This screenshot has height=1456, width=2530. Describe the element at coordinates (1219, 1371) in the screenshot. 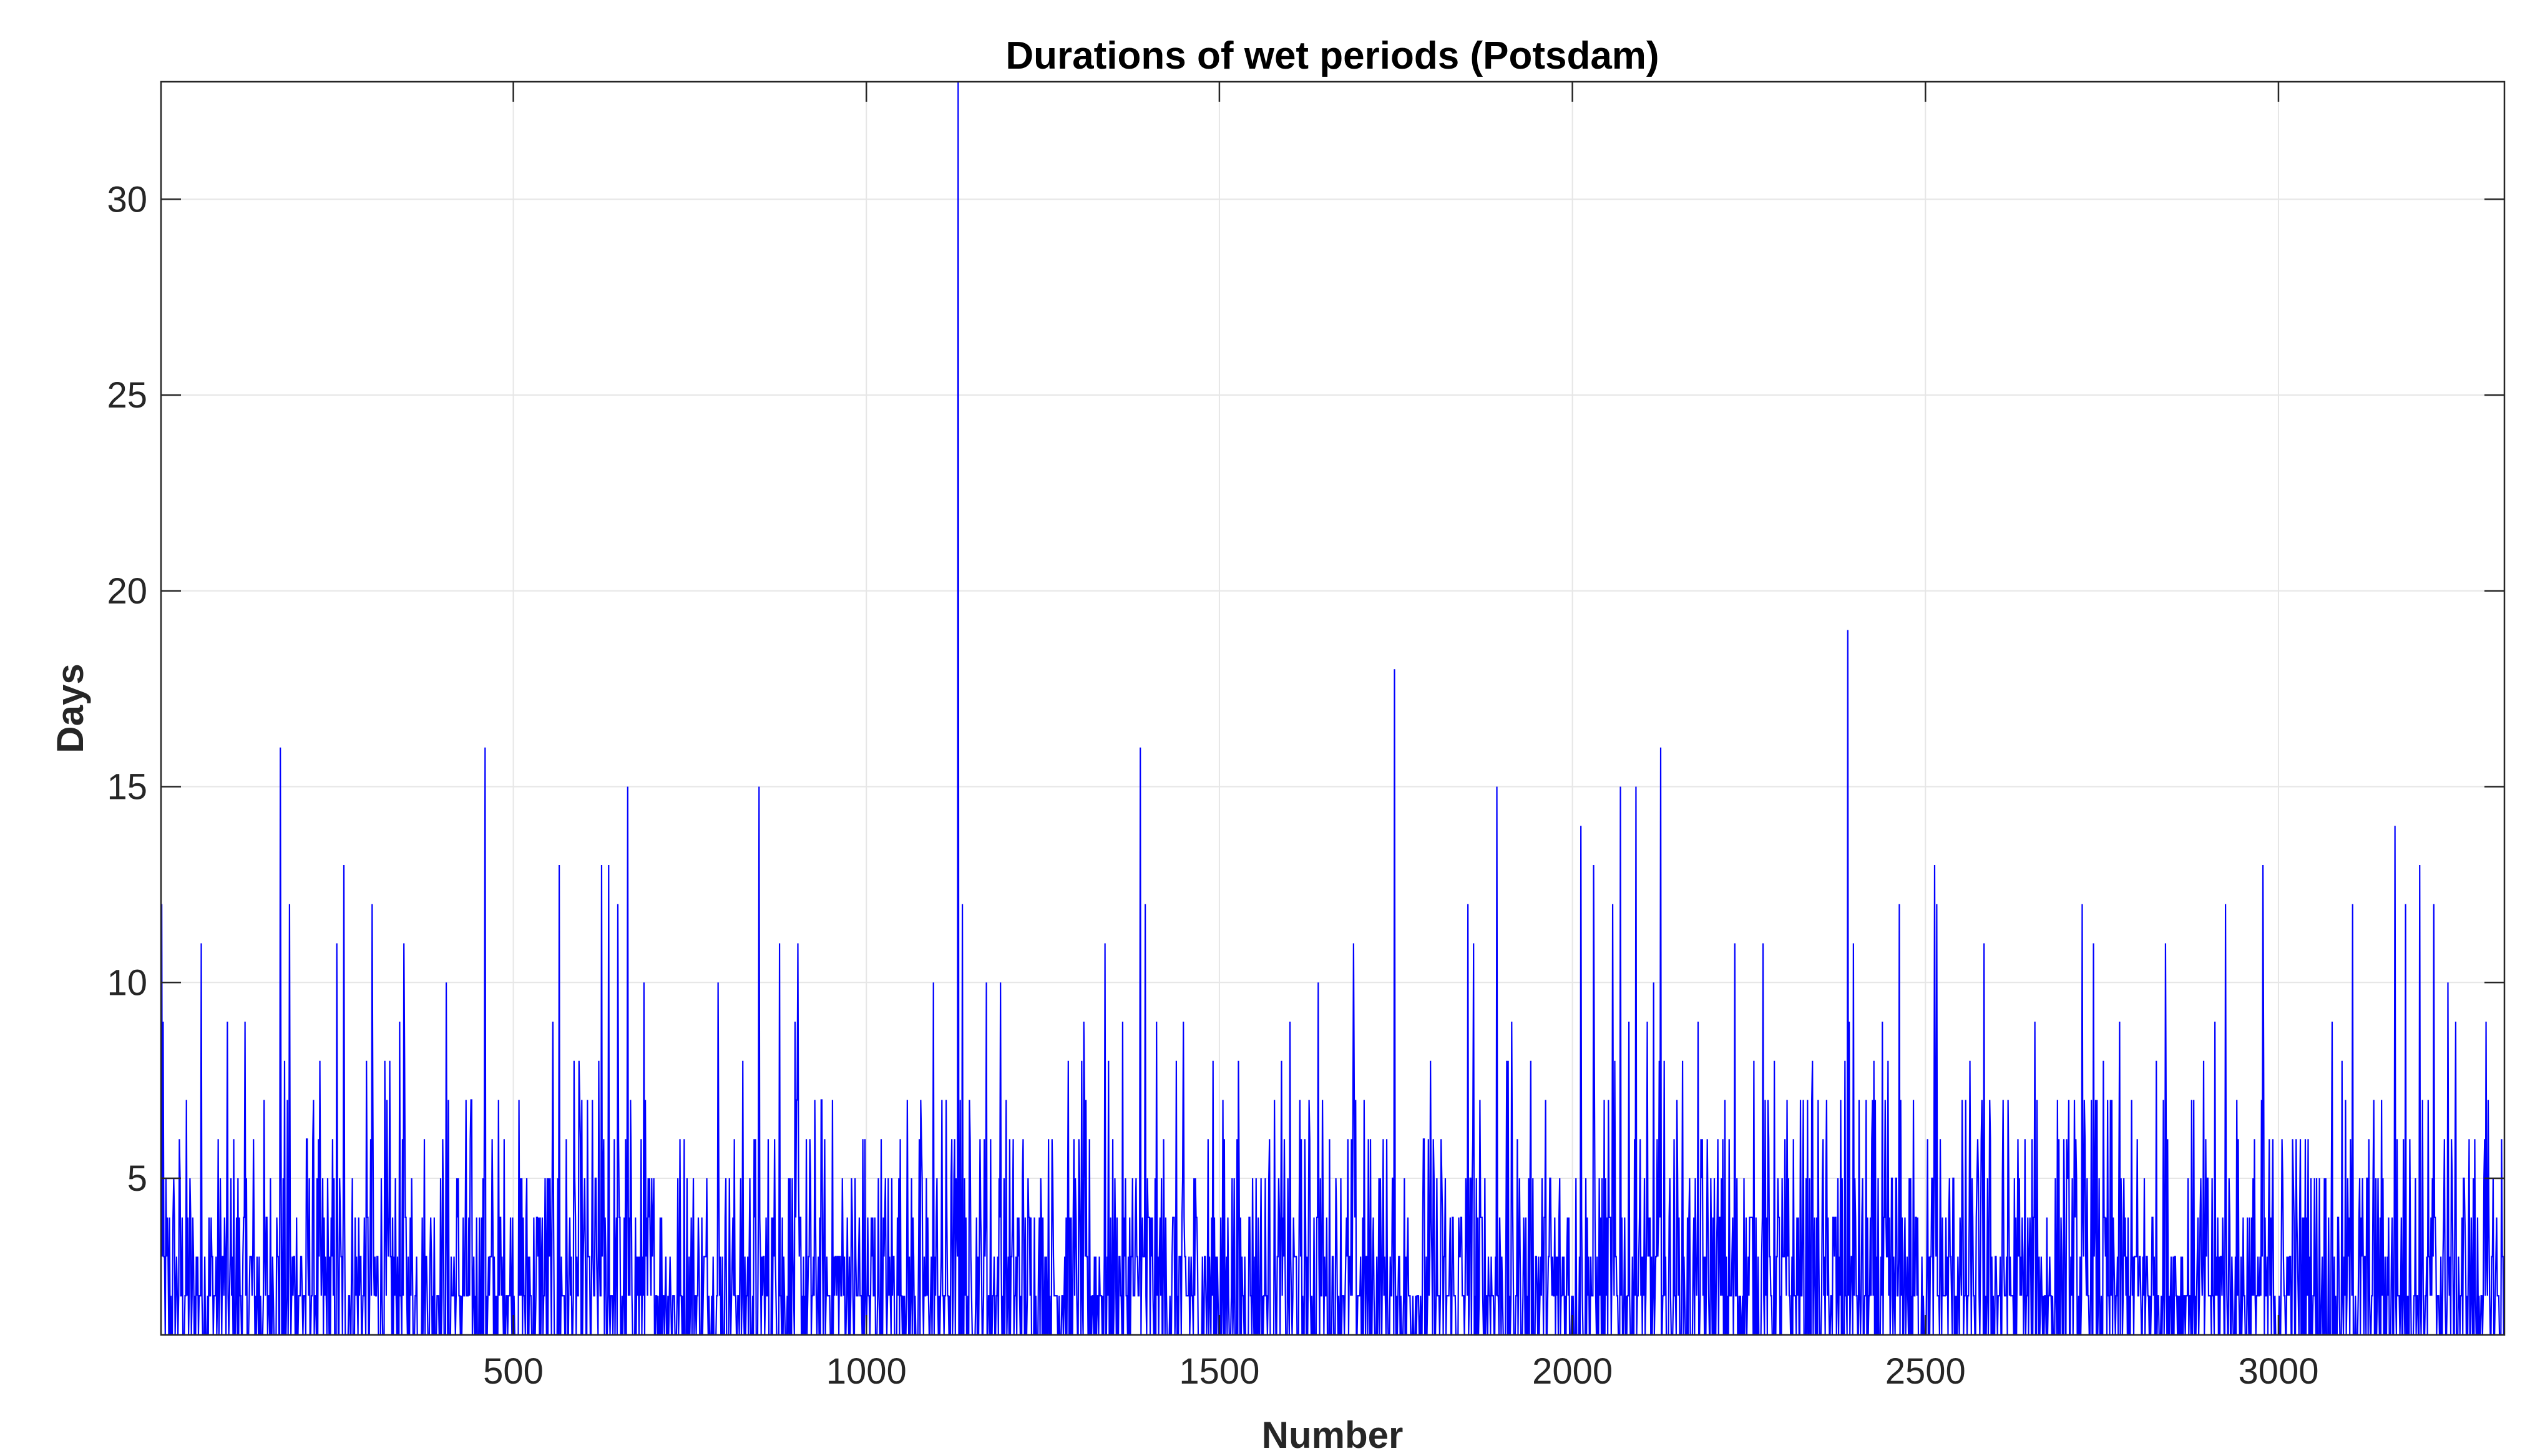

I see `x-tick-label: 1500` at that location.